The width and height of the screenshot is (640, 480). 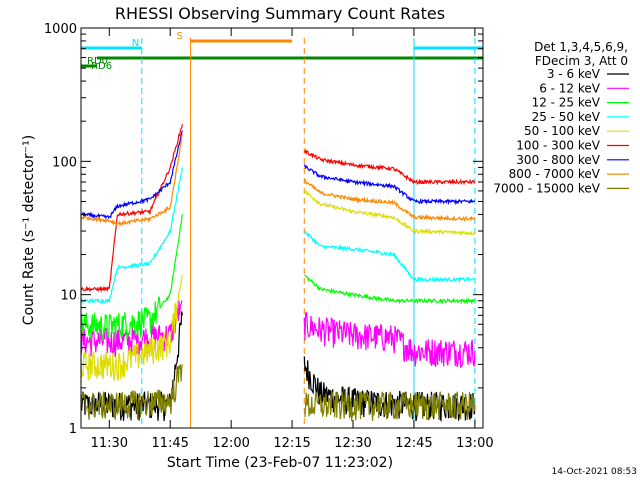 What do you see at coordinates (581, 61) in the screenshot?
I see `legend-header: FDecim 3, Att 0` at bounding box center [581, 61].